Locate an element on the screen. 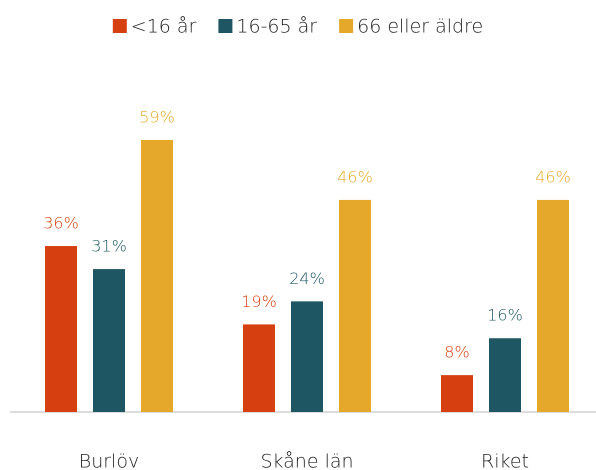 The image size is (596, 470). legend-item: <16 år is located at coordinates (154, 27).